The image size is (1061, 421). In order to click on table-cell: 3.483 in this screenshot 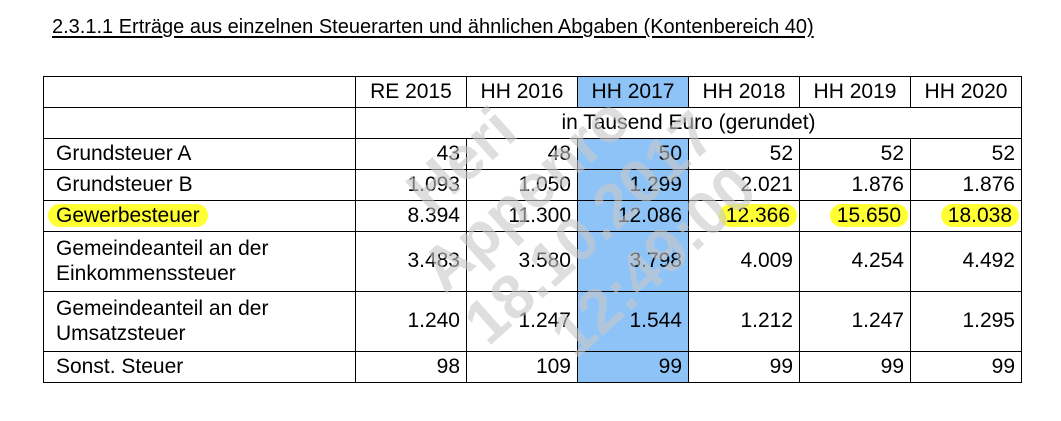, I will do `click(411, 261)`.